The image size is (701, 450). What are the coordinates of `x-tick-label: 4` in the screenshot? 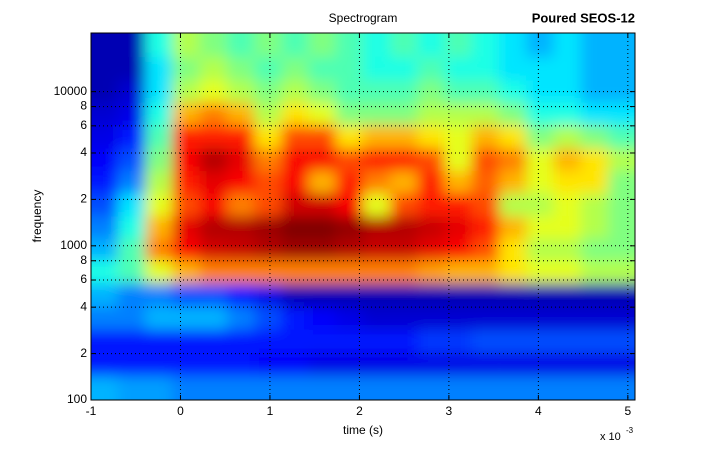 It's located at (538, 411).